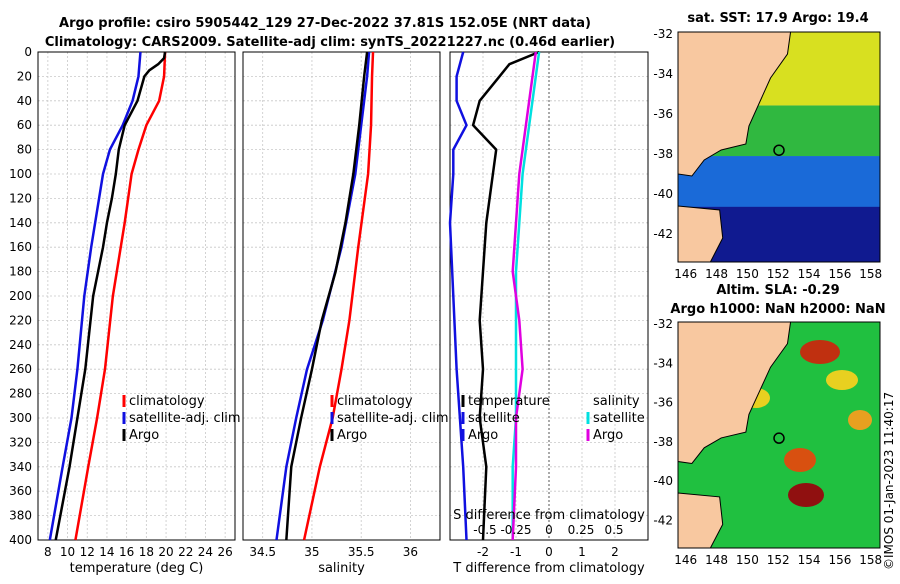 This screenshot has width=900, height=584. Describe the element at coordinates (20, 540) in the screenshot. I see `depth-tick-label: 400` at that location.